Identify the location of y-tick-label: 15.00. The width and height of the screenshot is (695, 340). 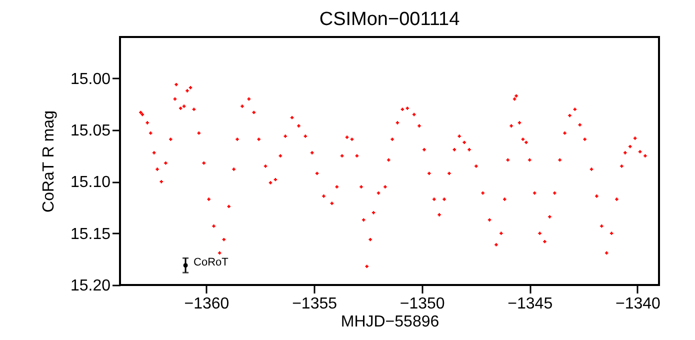
(90, 79).